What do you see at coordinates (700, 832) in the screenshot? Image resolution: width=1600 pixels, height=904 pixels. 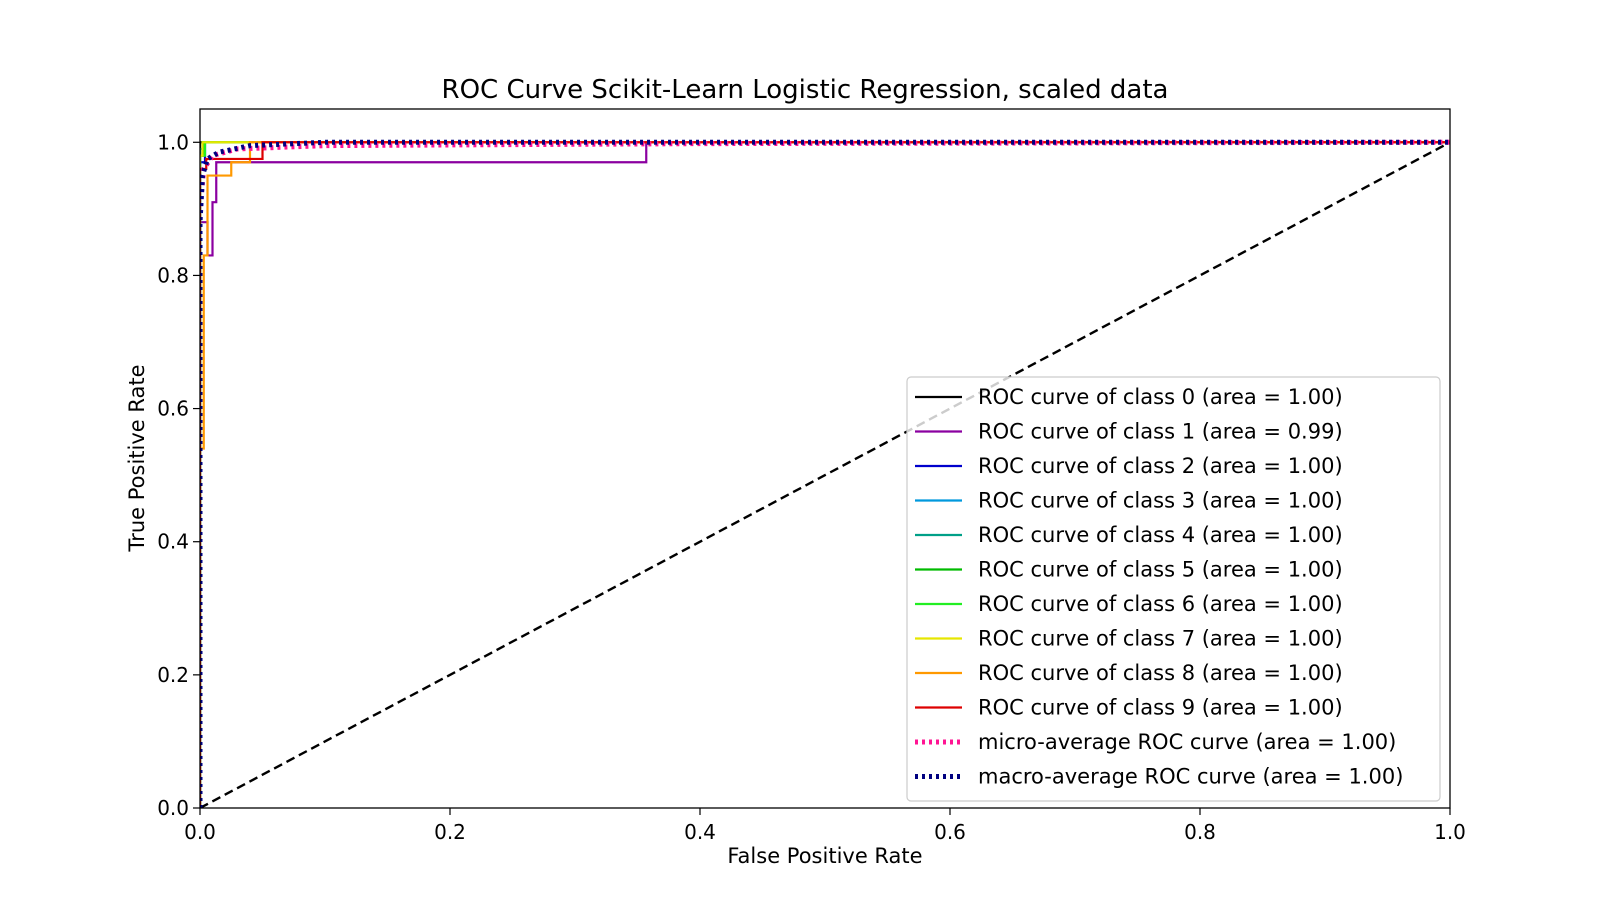 I see `x-tick-label: 0.4` at bounding box center [700, 832].